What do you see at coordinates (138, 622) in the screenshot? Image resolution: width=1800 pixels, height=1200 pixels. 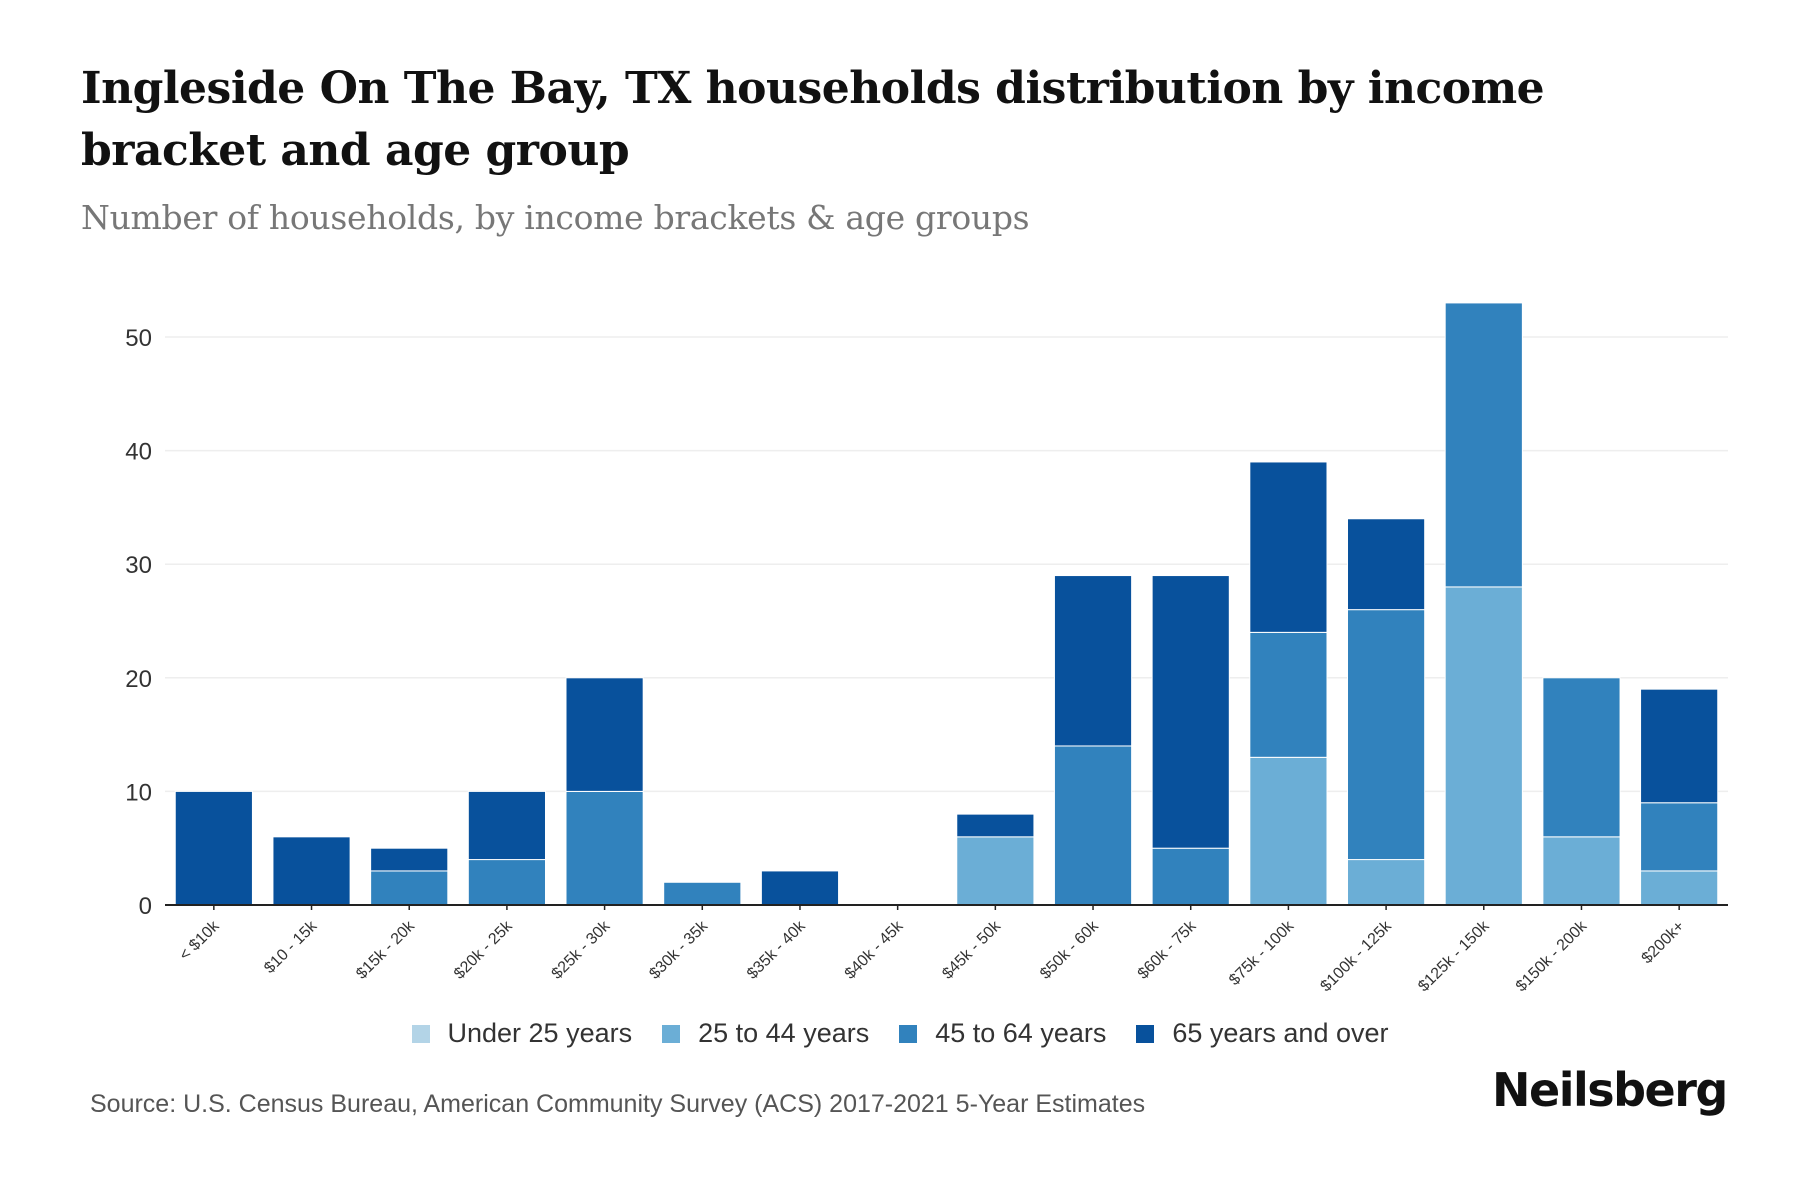 I see `y-axis-ticks: 0 10 20 30 40 50` at bounding box center [138, 622].